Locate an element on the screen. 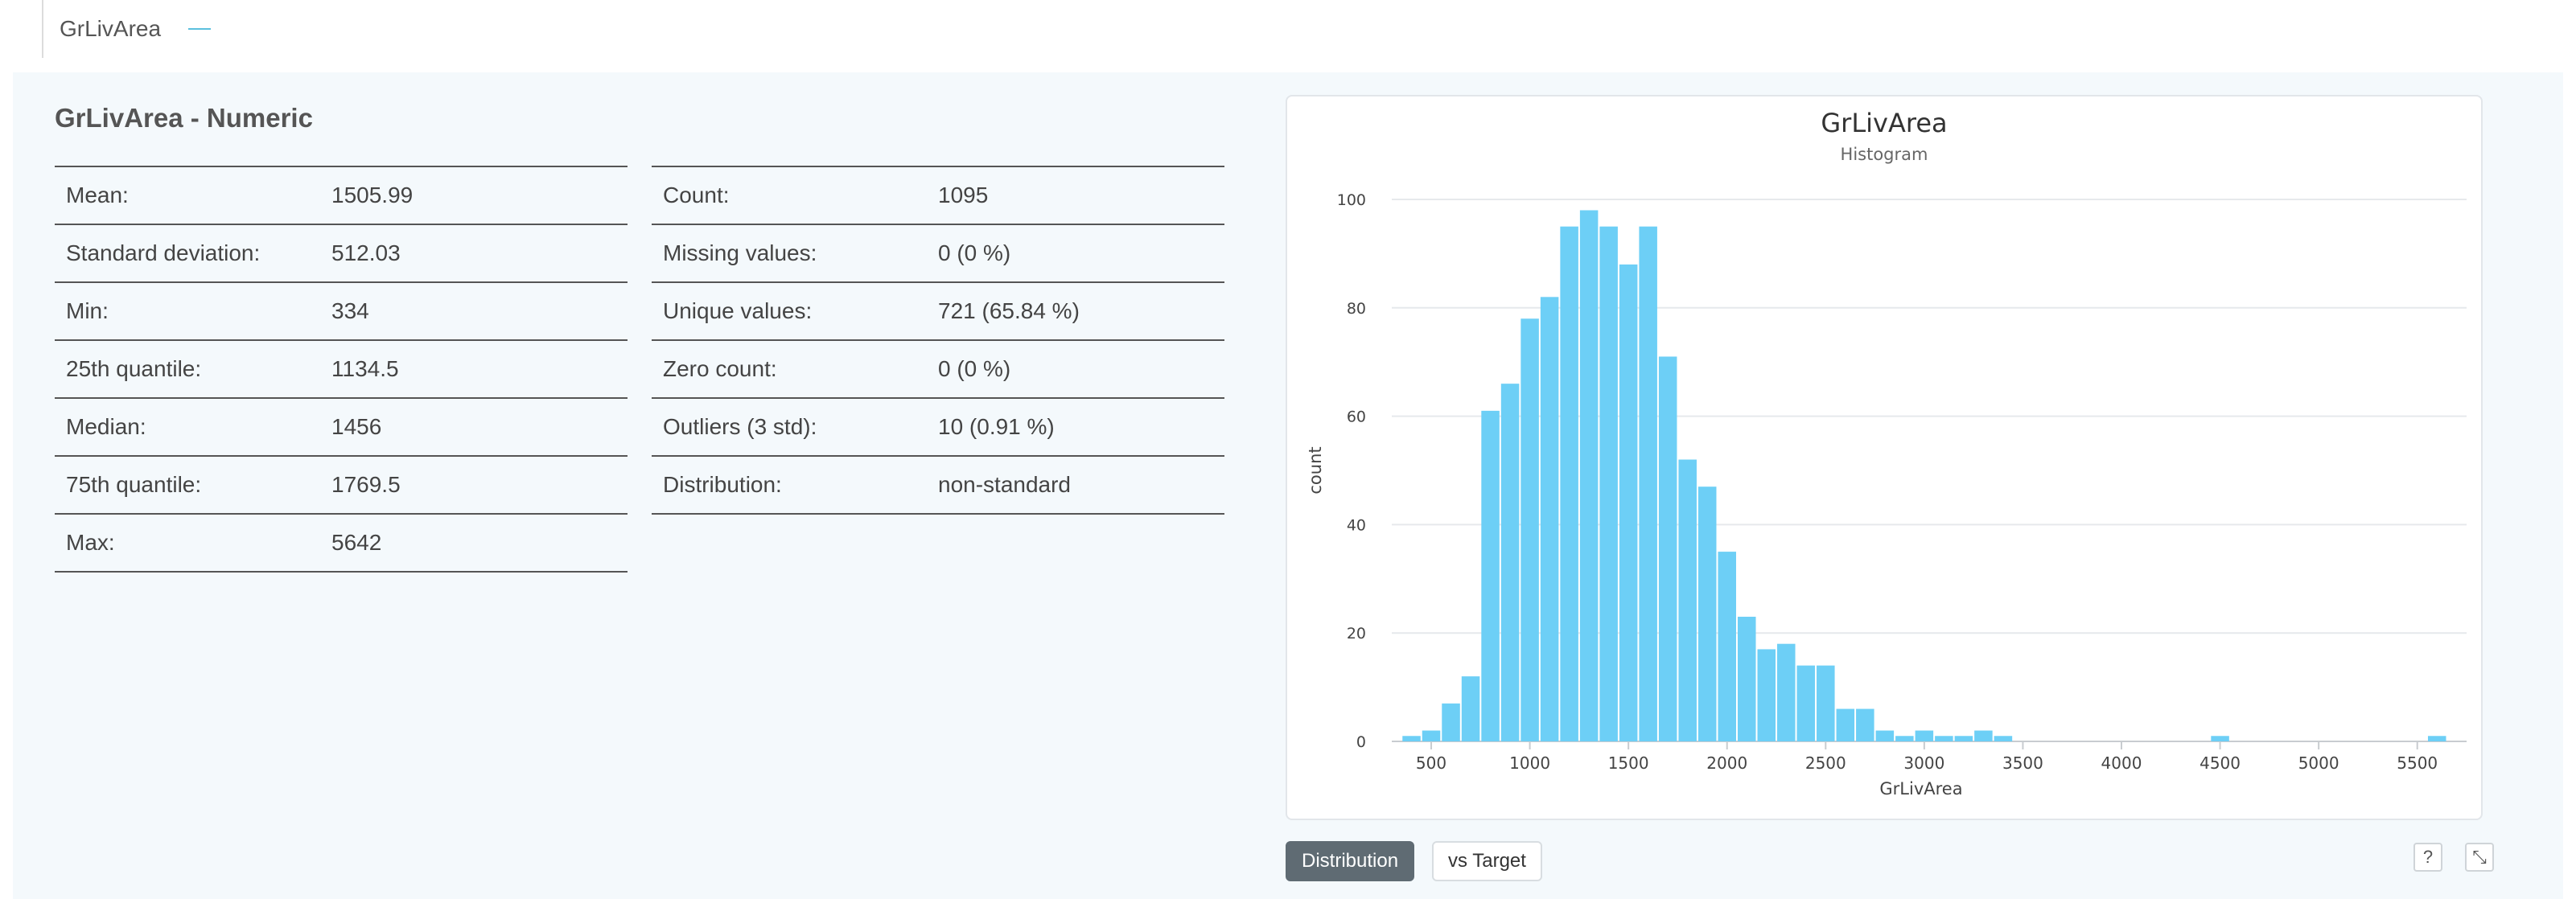 This screenshot has width=2576, height=899. stat-row: Distribution: non-standard is located at coordinates (938, 486).